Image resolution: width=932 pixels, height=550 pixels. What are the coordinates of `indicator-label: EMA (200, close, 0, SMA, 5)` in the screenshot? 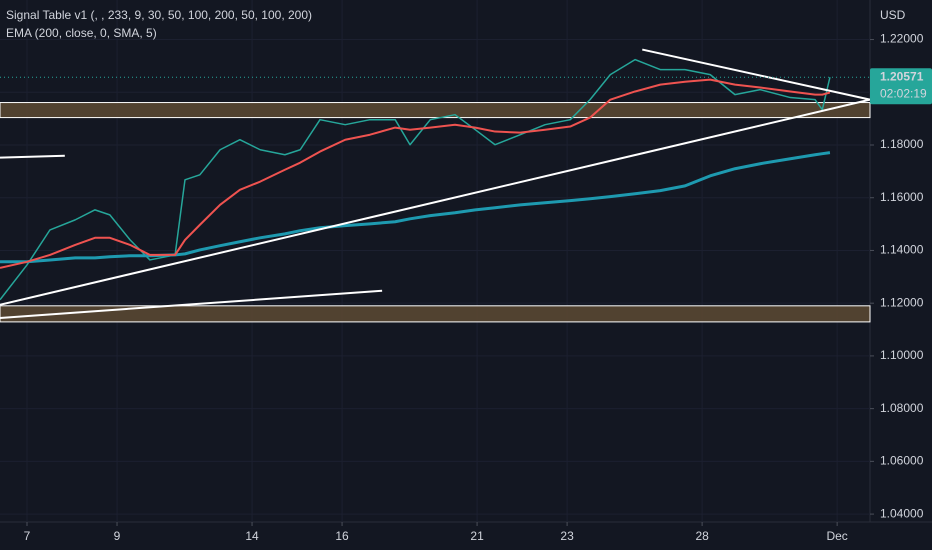 It's located at (81, 33).